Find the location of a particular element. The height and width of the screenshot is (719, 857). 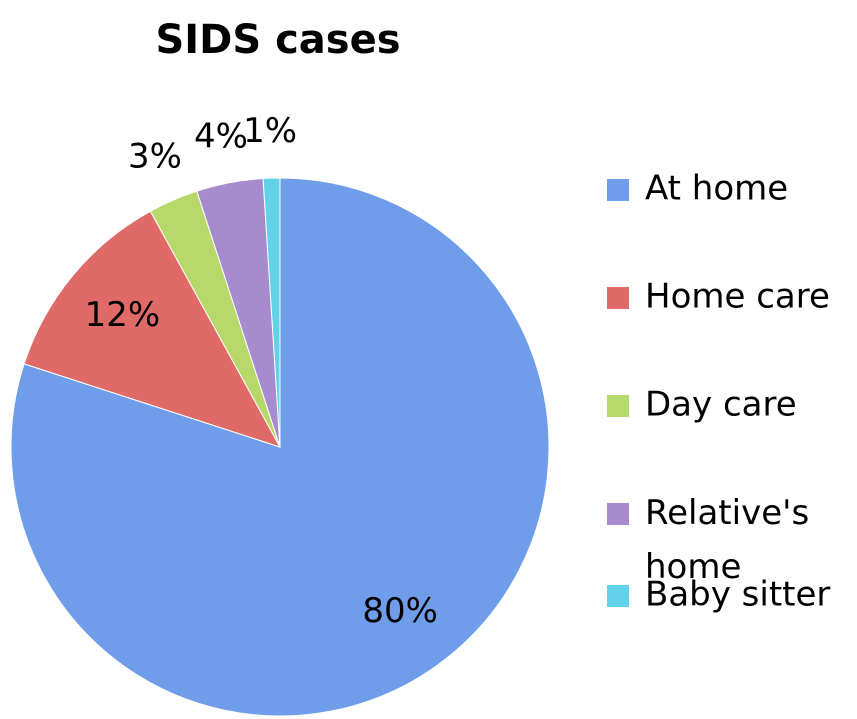

legend-label: Home care is located at coordinates (737, 297).